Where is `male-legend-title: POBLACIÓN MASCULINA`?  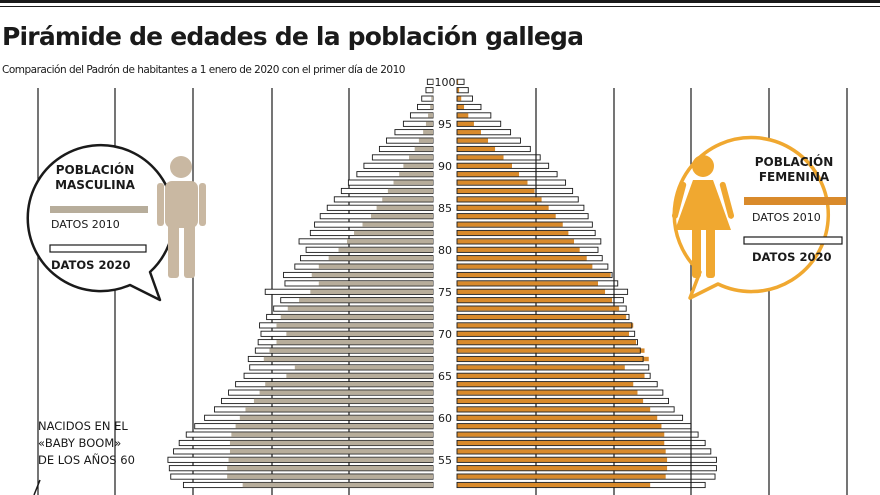
male-legend-title: POBLACIÓN MASCULINA is located at coordinates (95, 178).